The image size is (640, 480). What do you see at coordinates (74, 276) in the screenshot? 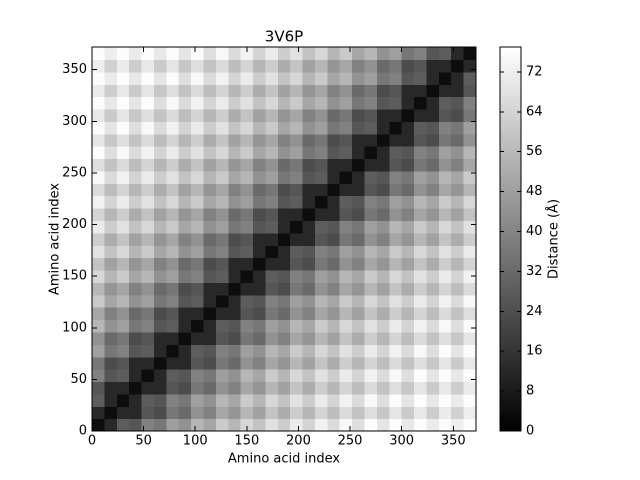
I see `y-tick-label: 150` at bounding box center [74, 276].